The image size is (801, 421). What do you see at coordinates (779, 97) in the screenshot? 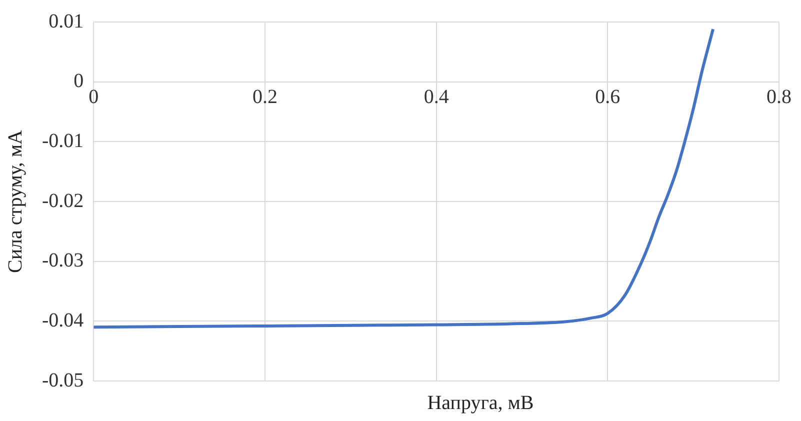
I see `x-tick-label: 0.8` at bounding box center [779, 97].